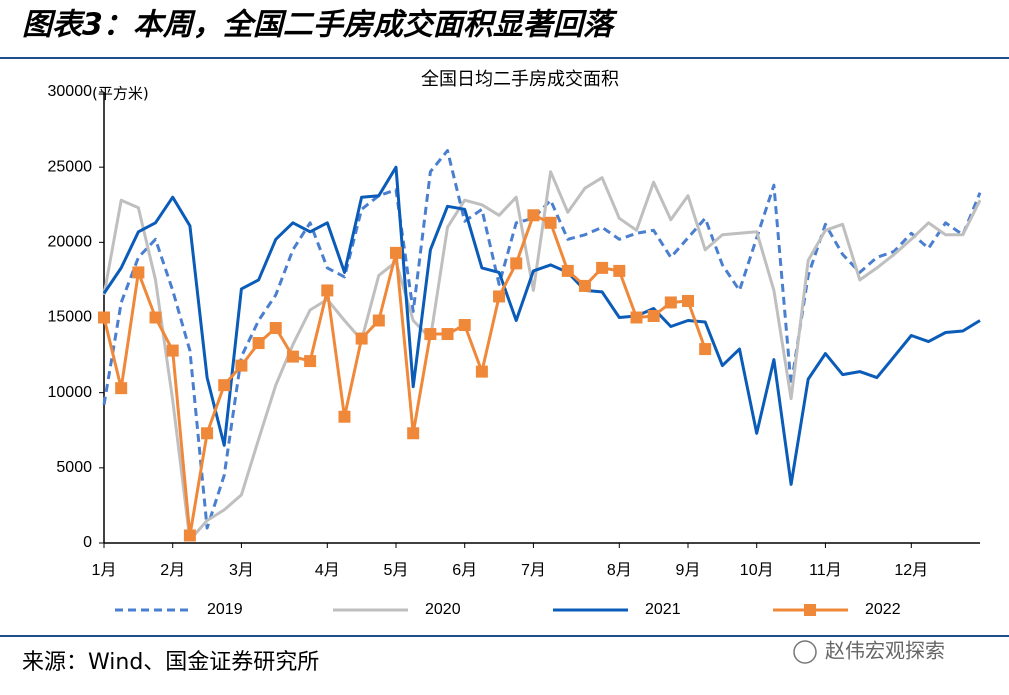  I want to click on x-tick-label: 3月, so click(241, 570).